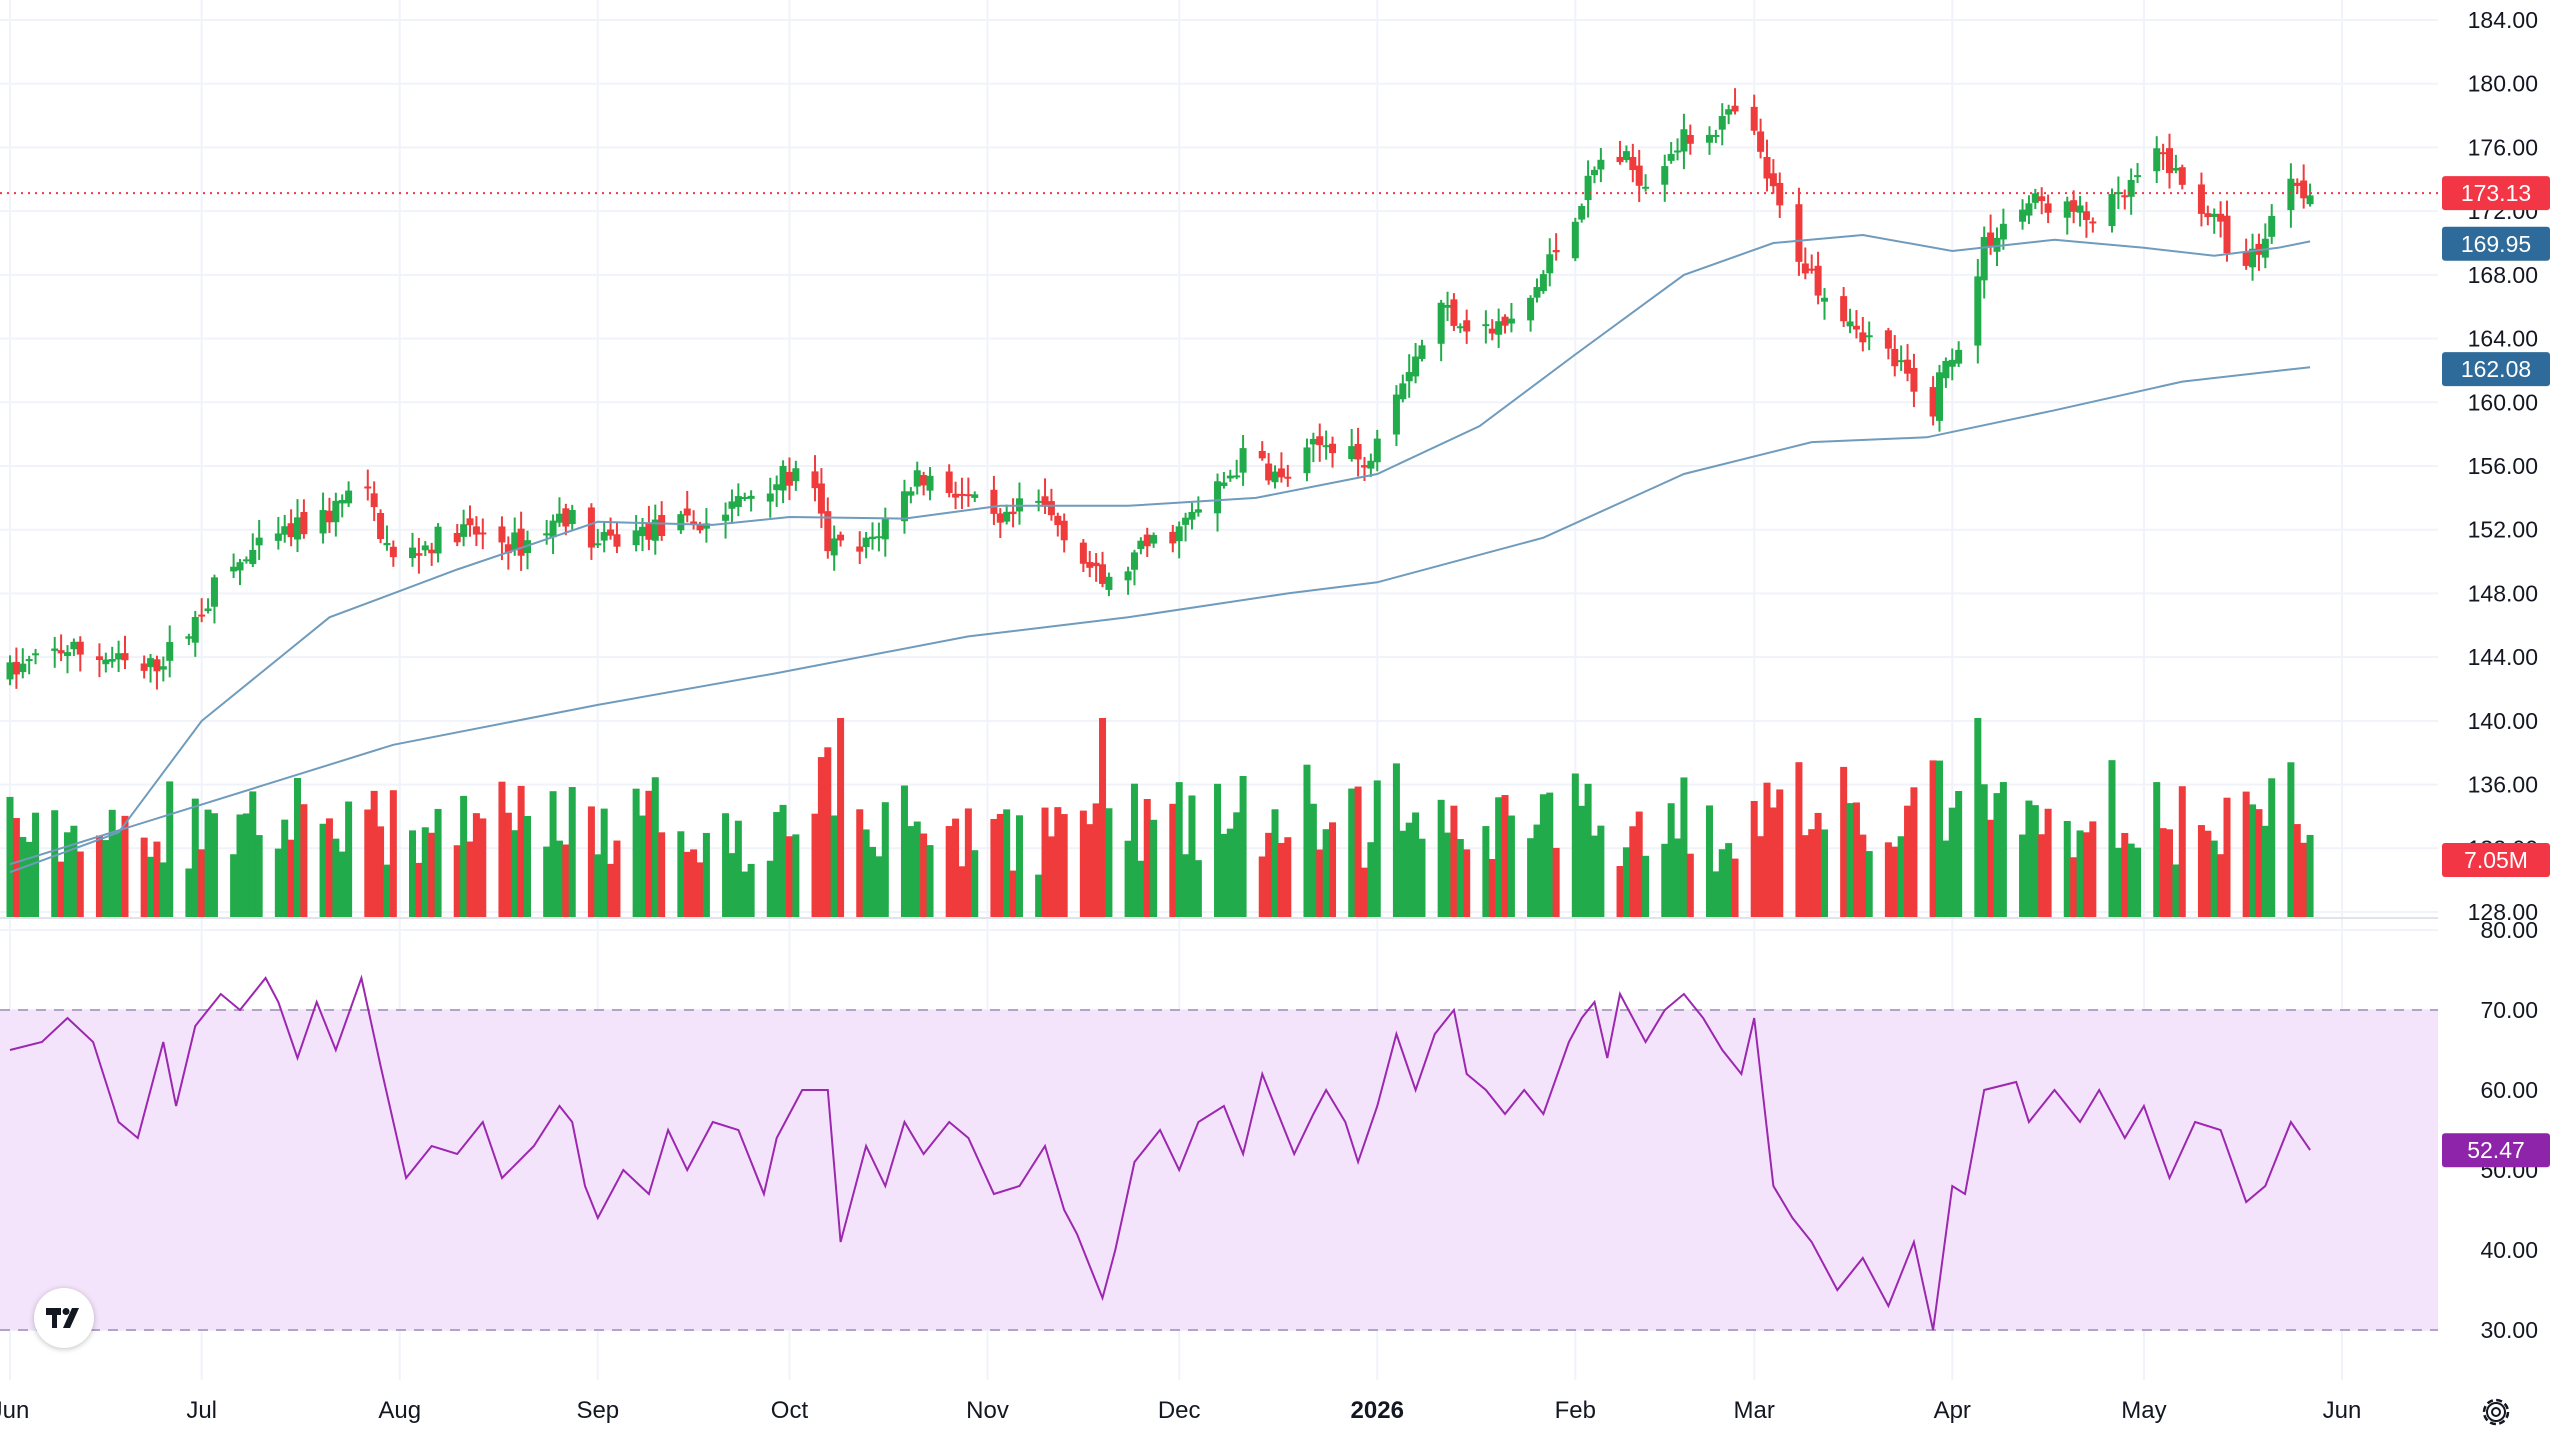  Describe the element at coordinates (2496, 1412) in the screenshot. I see `settings-gear-icon` at that location.